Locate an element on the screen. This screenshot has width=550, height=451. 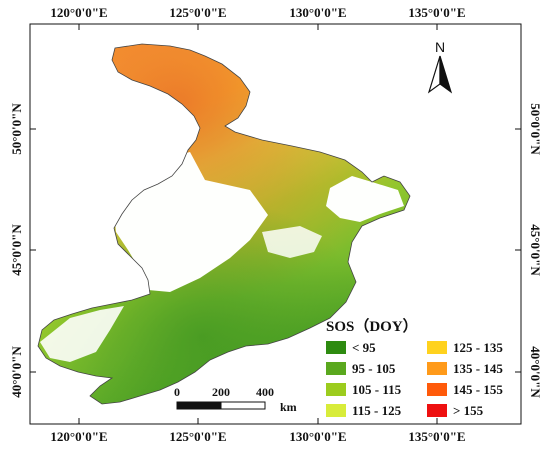
left-tick-label: 50°0'0"N is located at coordinates (16, 129).